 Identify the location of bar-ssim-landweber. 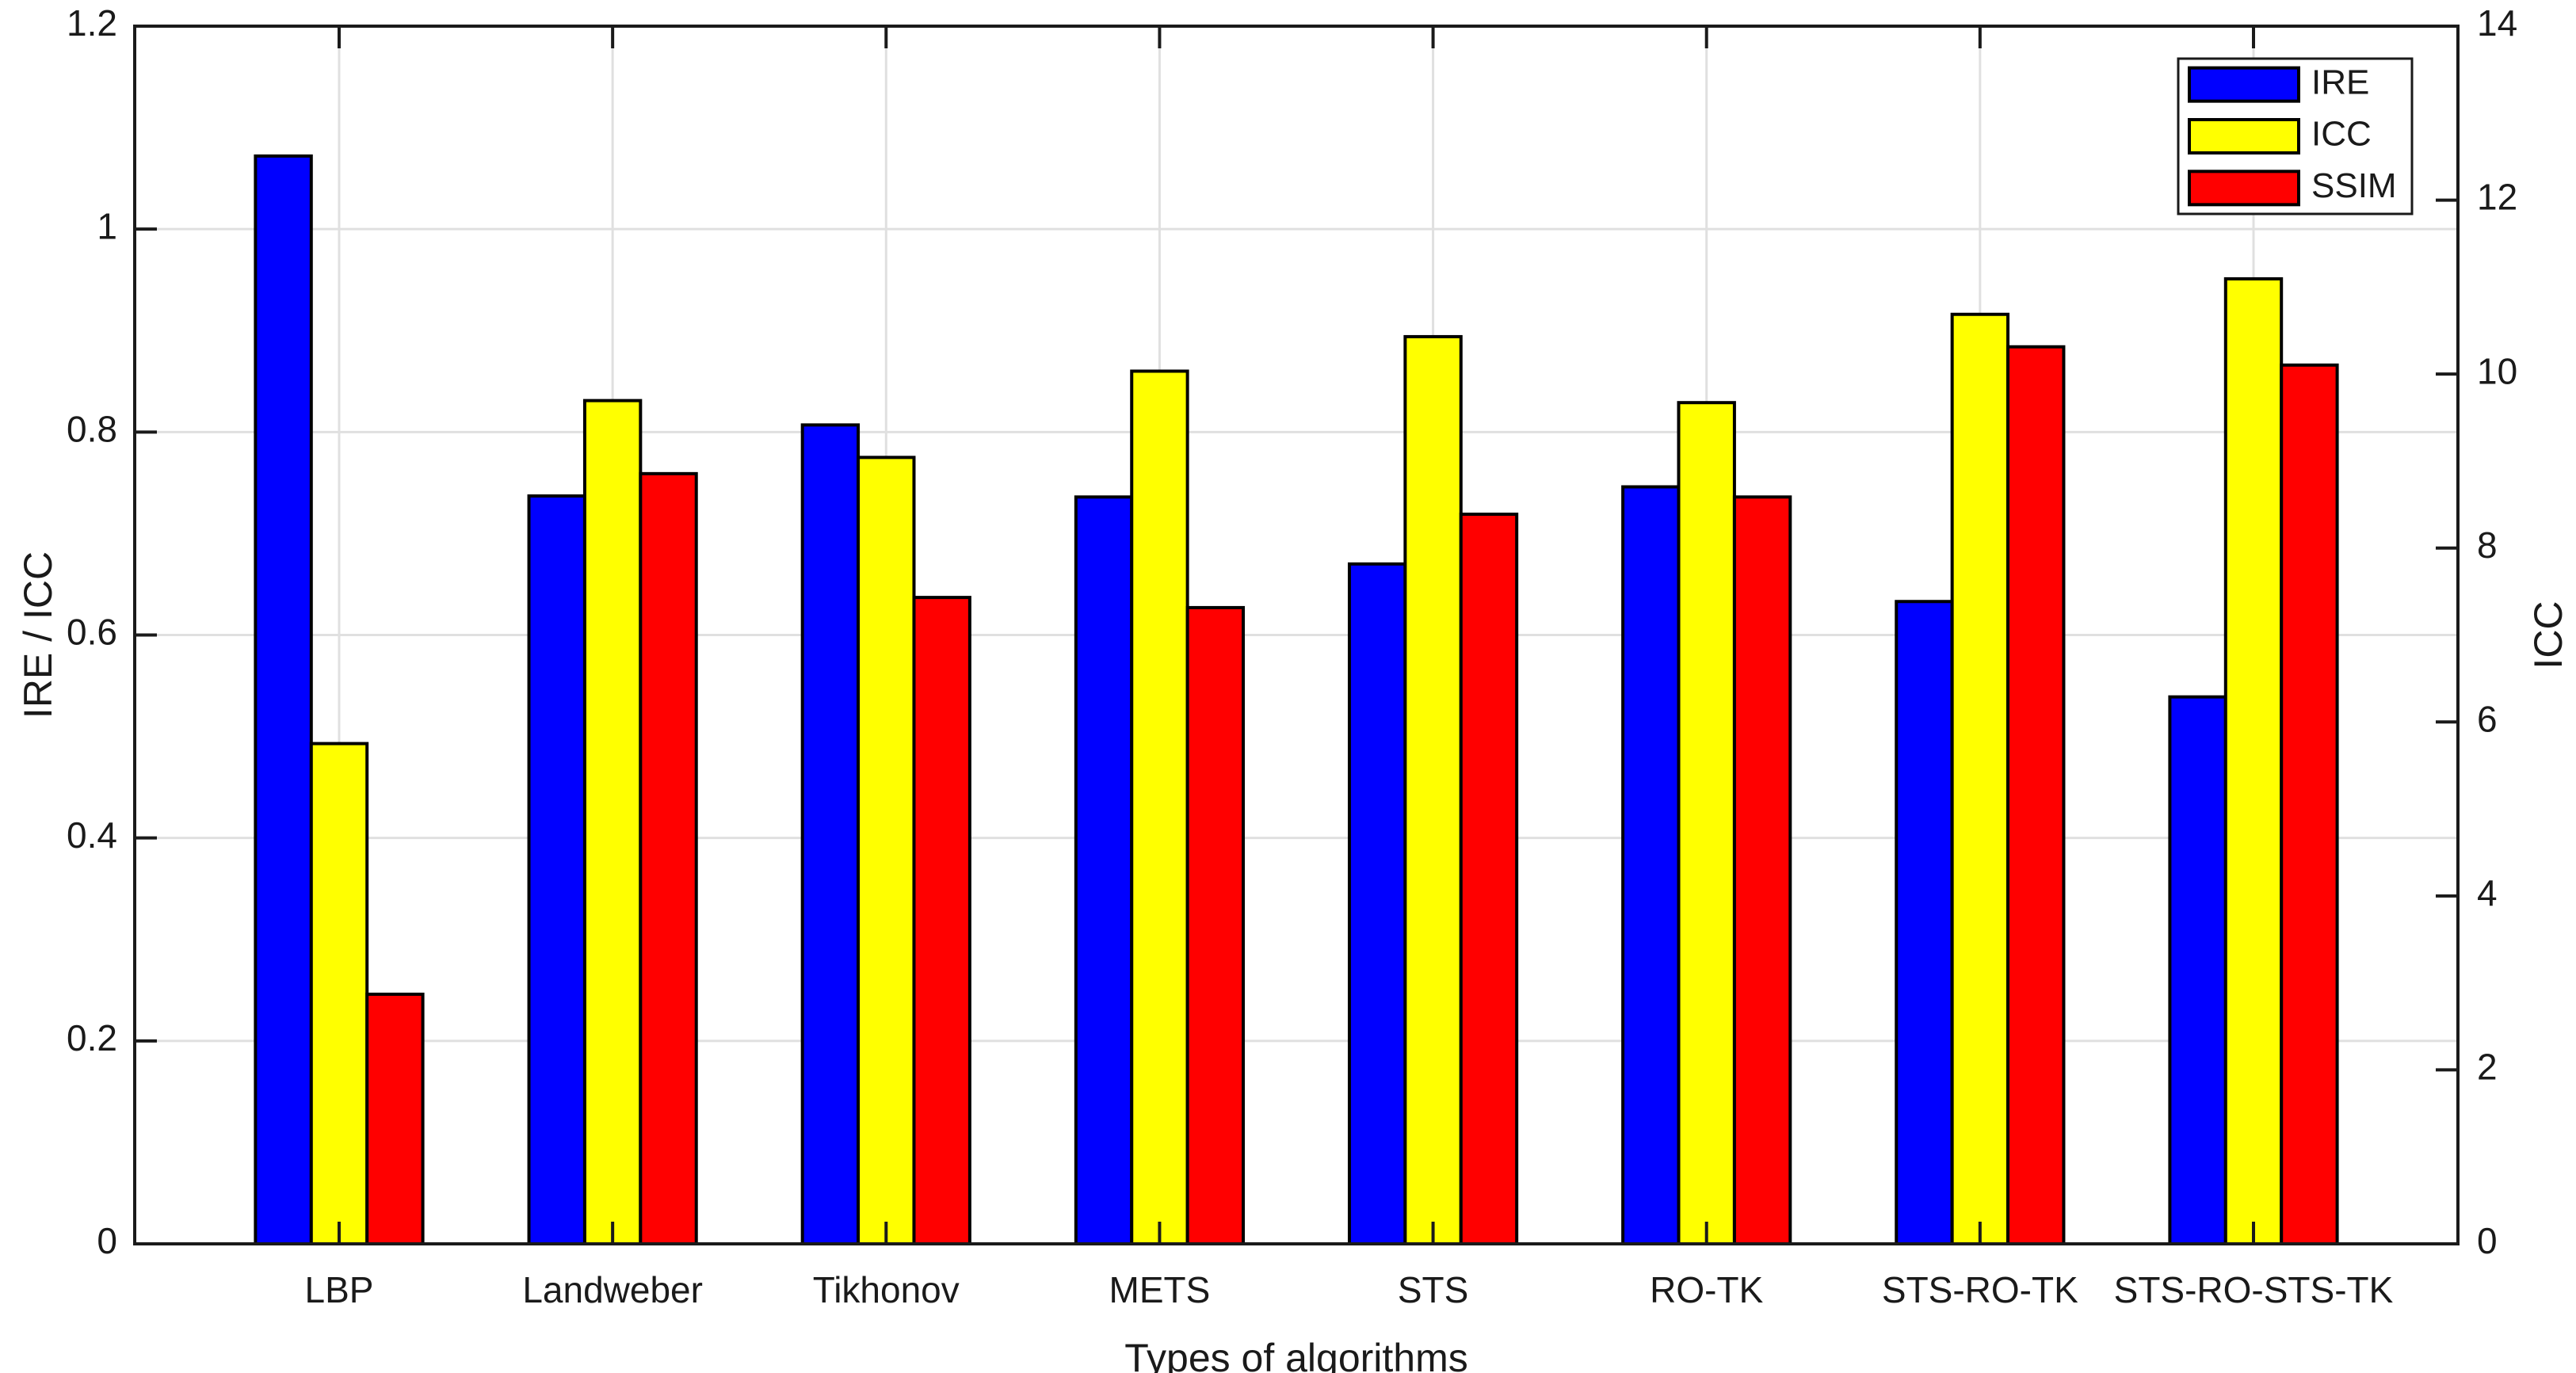
(668, 858).